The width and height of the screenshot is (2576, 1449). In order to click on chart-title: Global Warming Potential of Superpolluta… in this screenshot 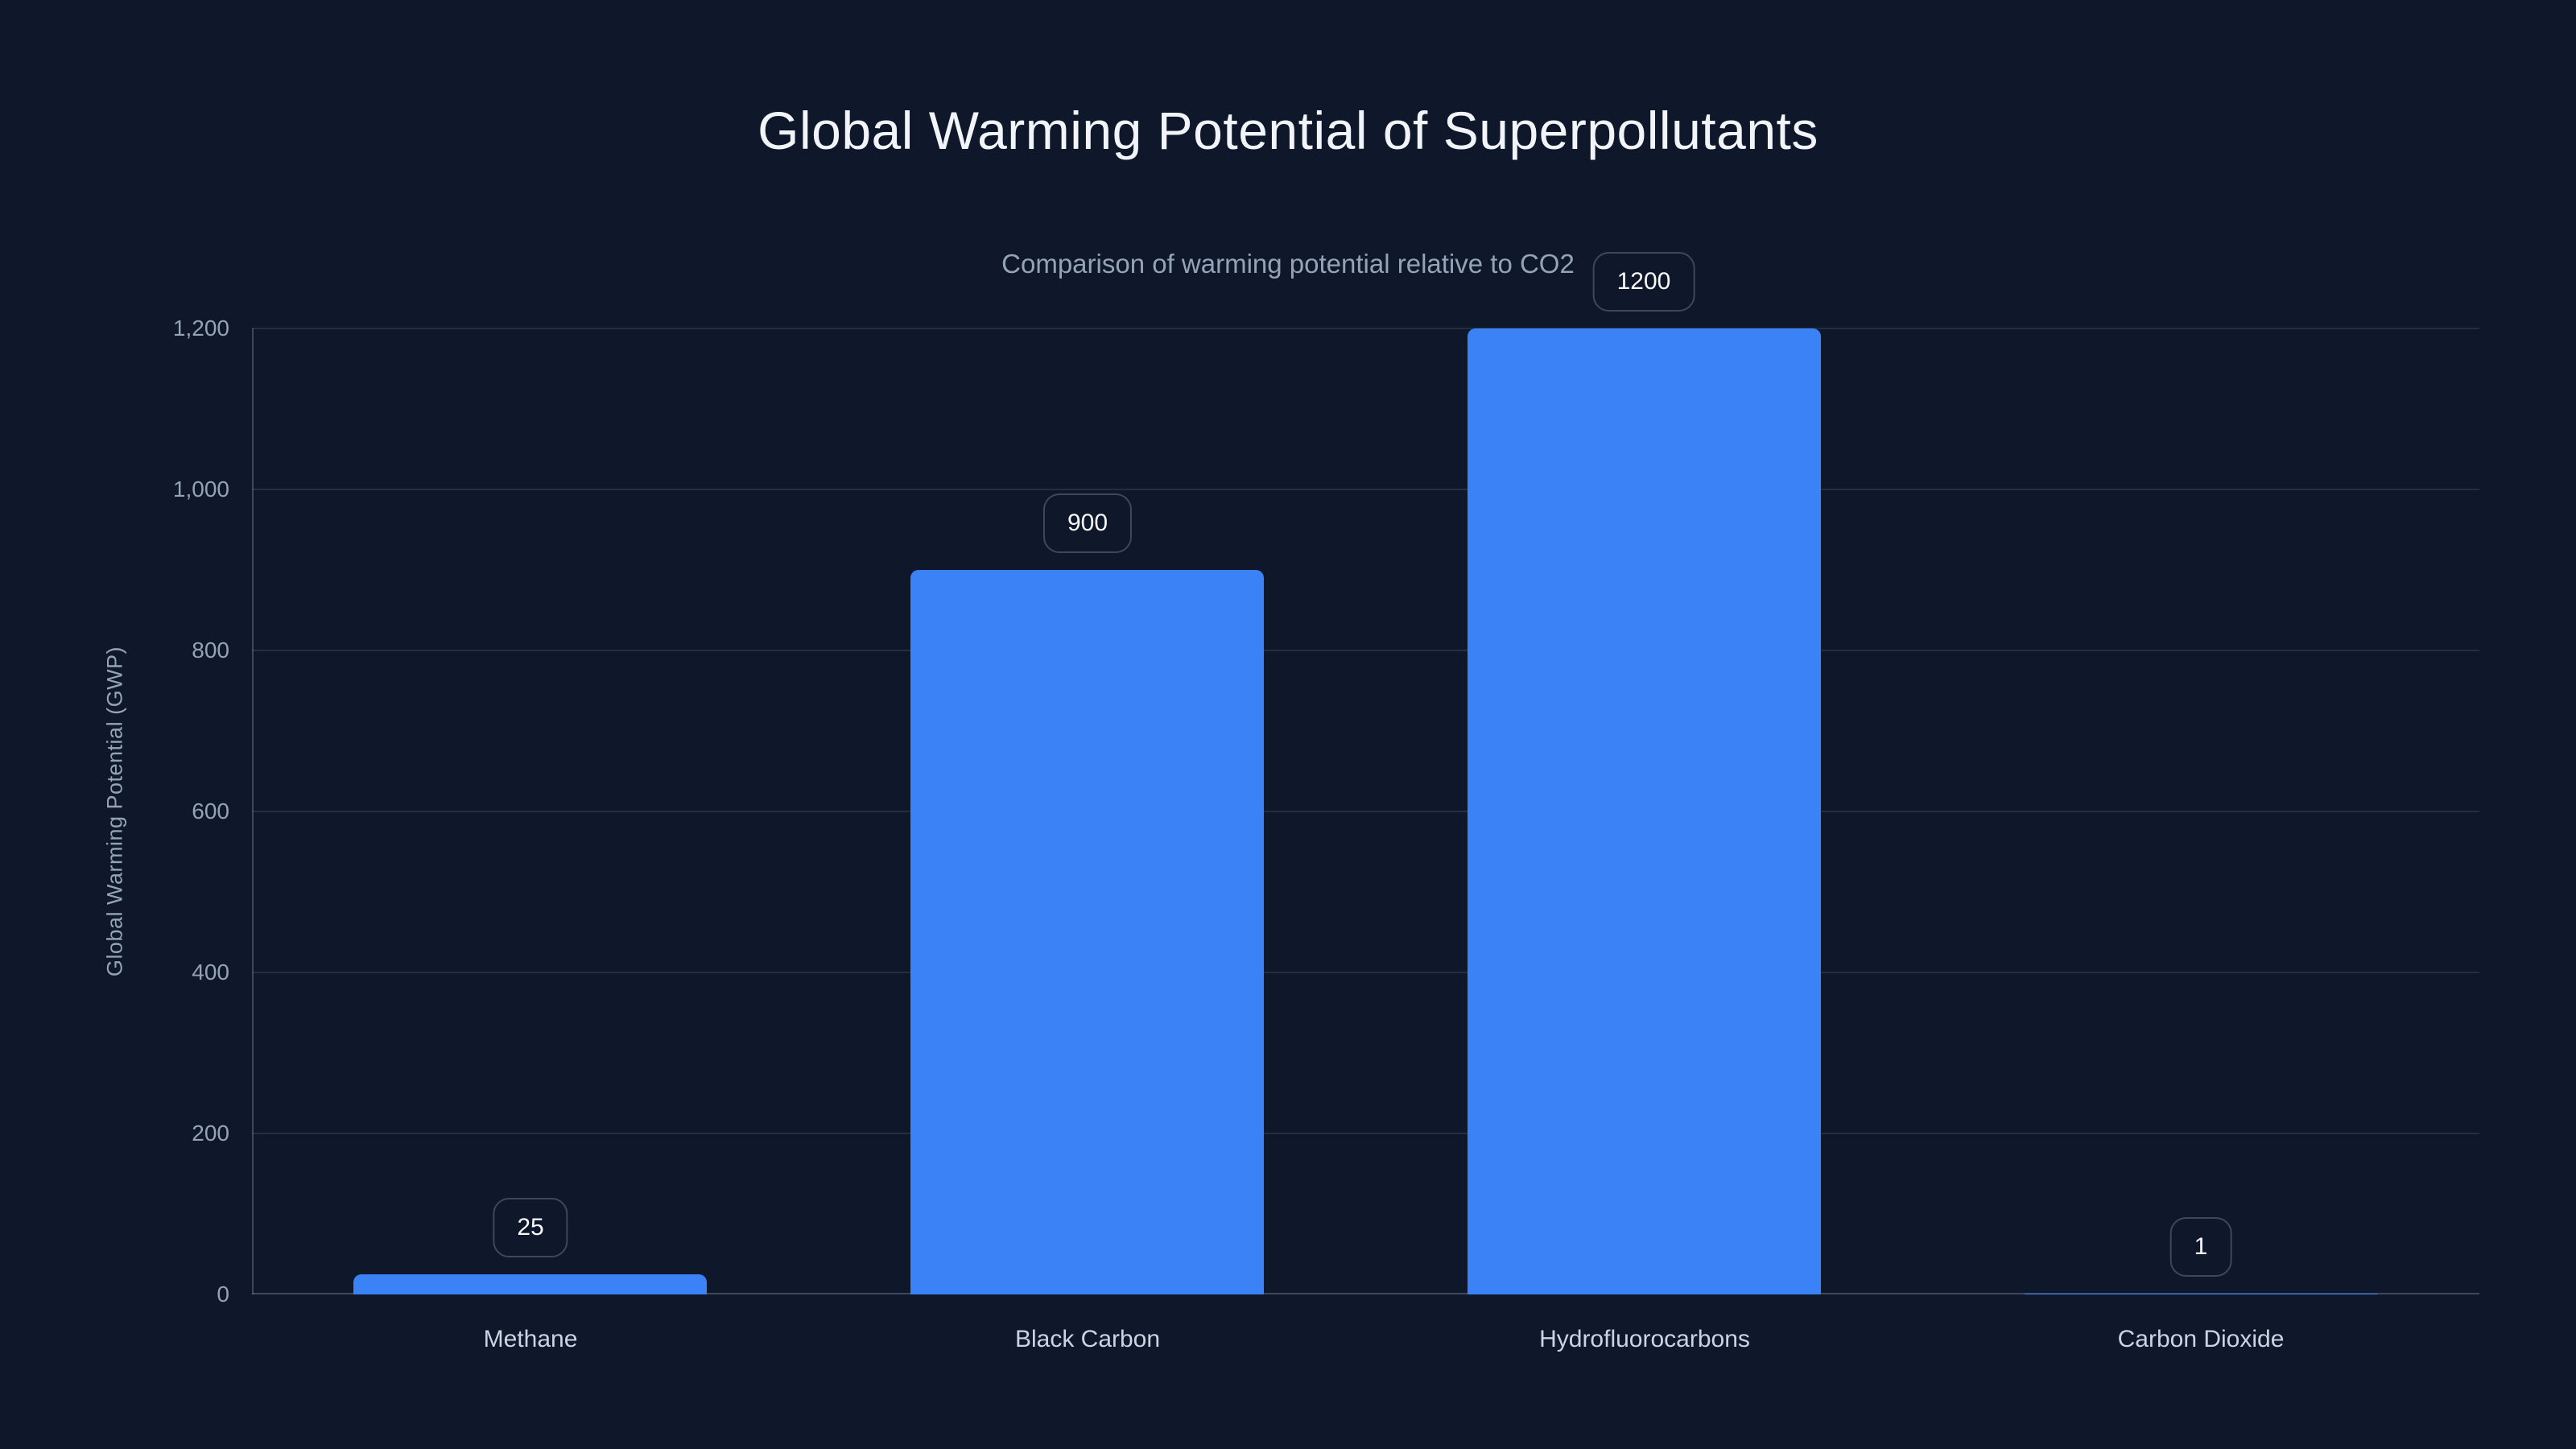, I will do `click(1288, 130)`.